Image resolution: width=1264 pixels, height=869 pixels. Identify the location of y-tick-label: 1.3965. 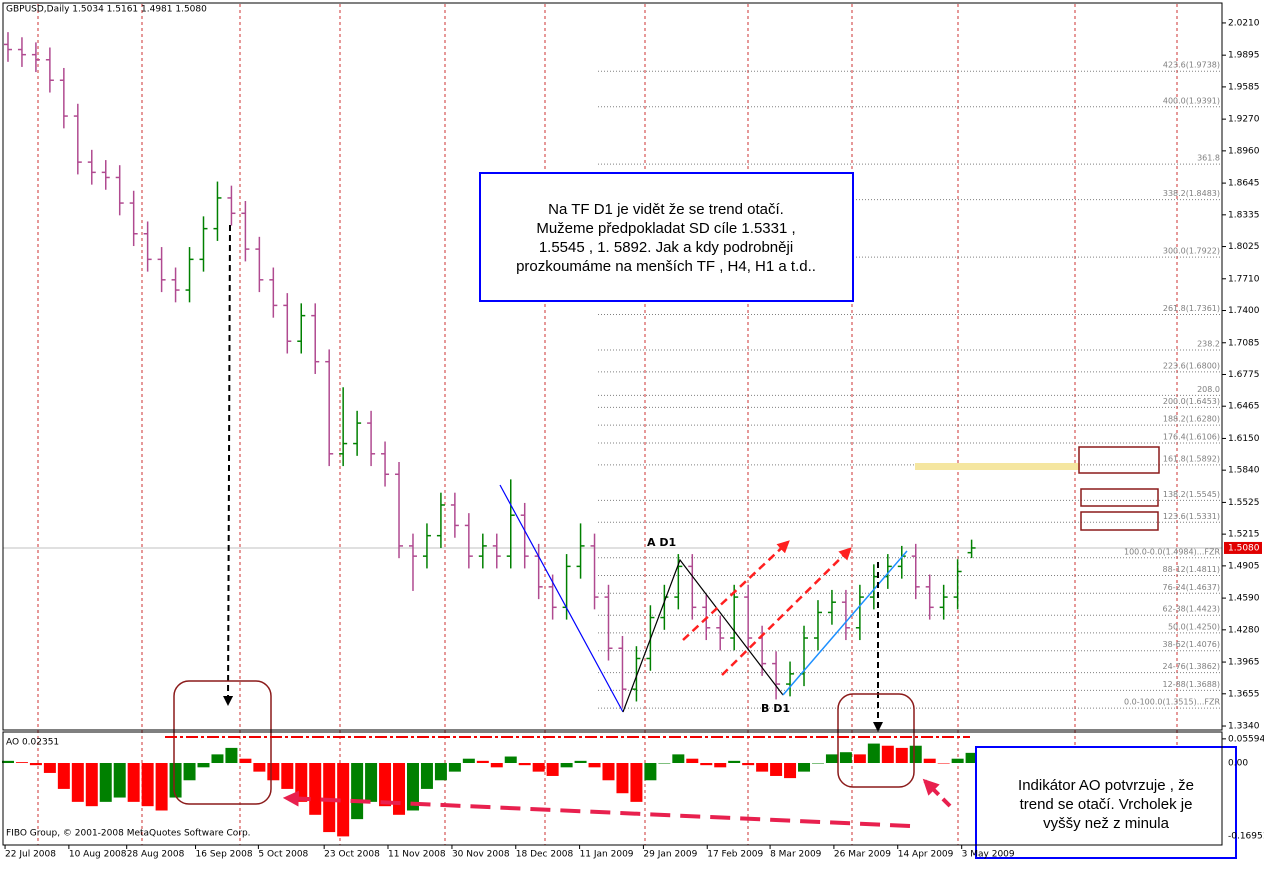
(1244, 663).